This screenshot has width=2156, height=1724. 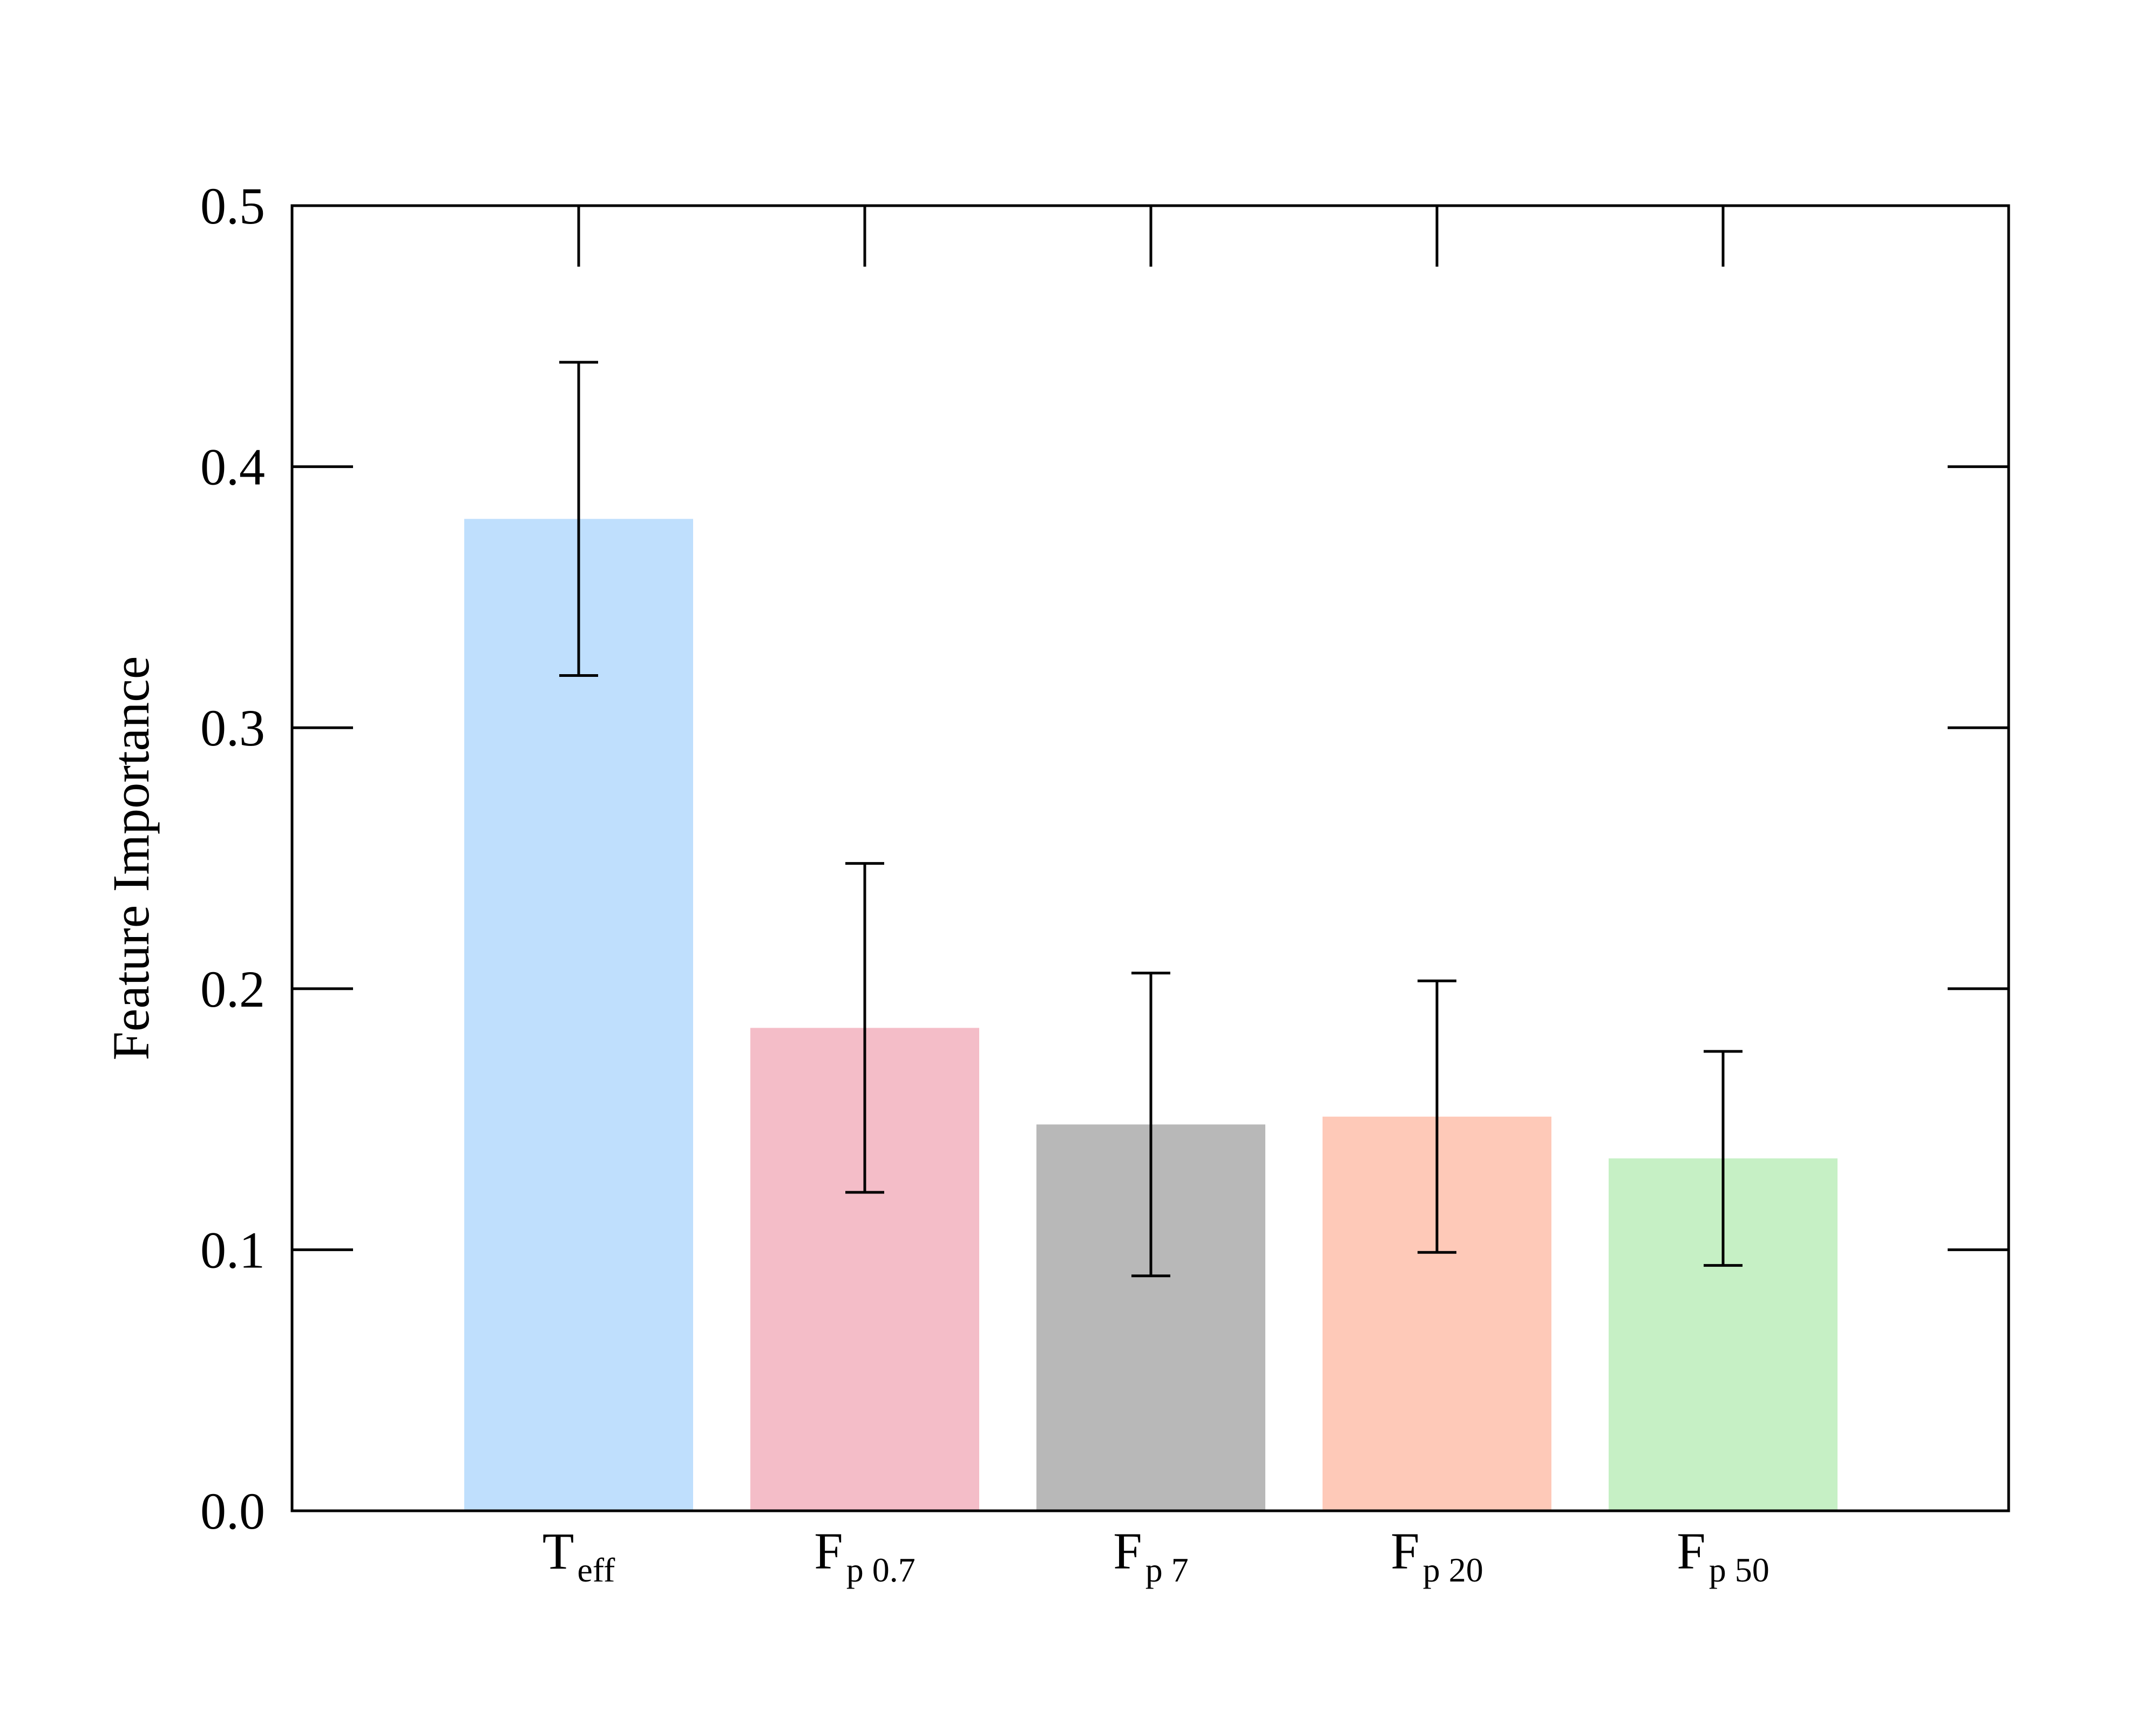 I want to click on x-tick-label-sub: p 7, so click(x=1167, y=1570).